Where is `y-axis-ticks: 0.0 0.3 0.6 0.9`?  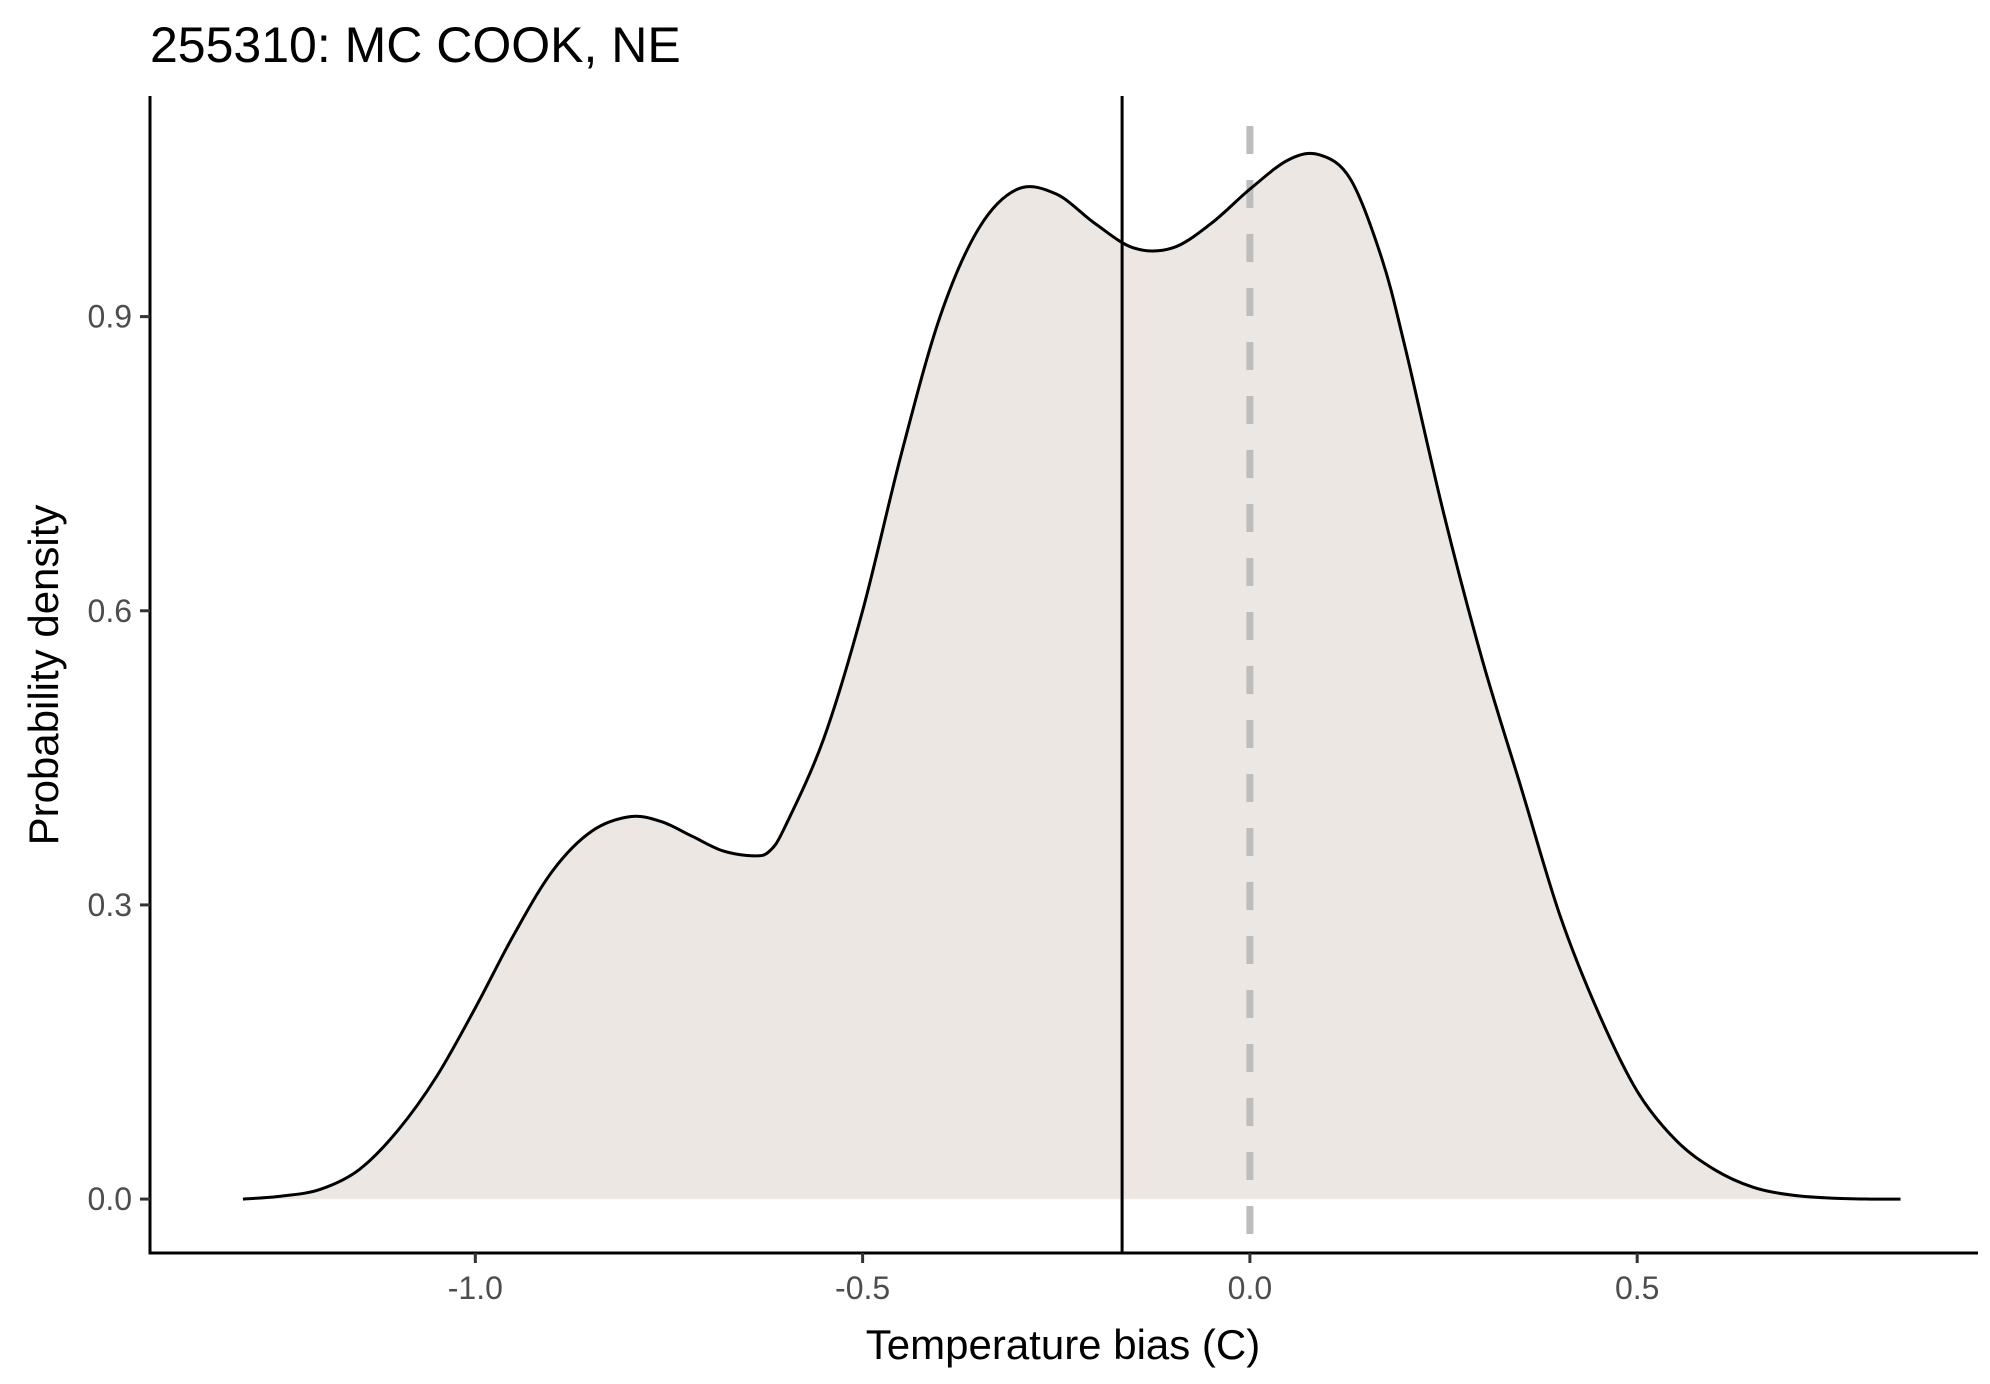 y-axis-ticks: 0.0 0.3 0.6 0.9 is located at coordinates (119, 758).